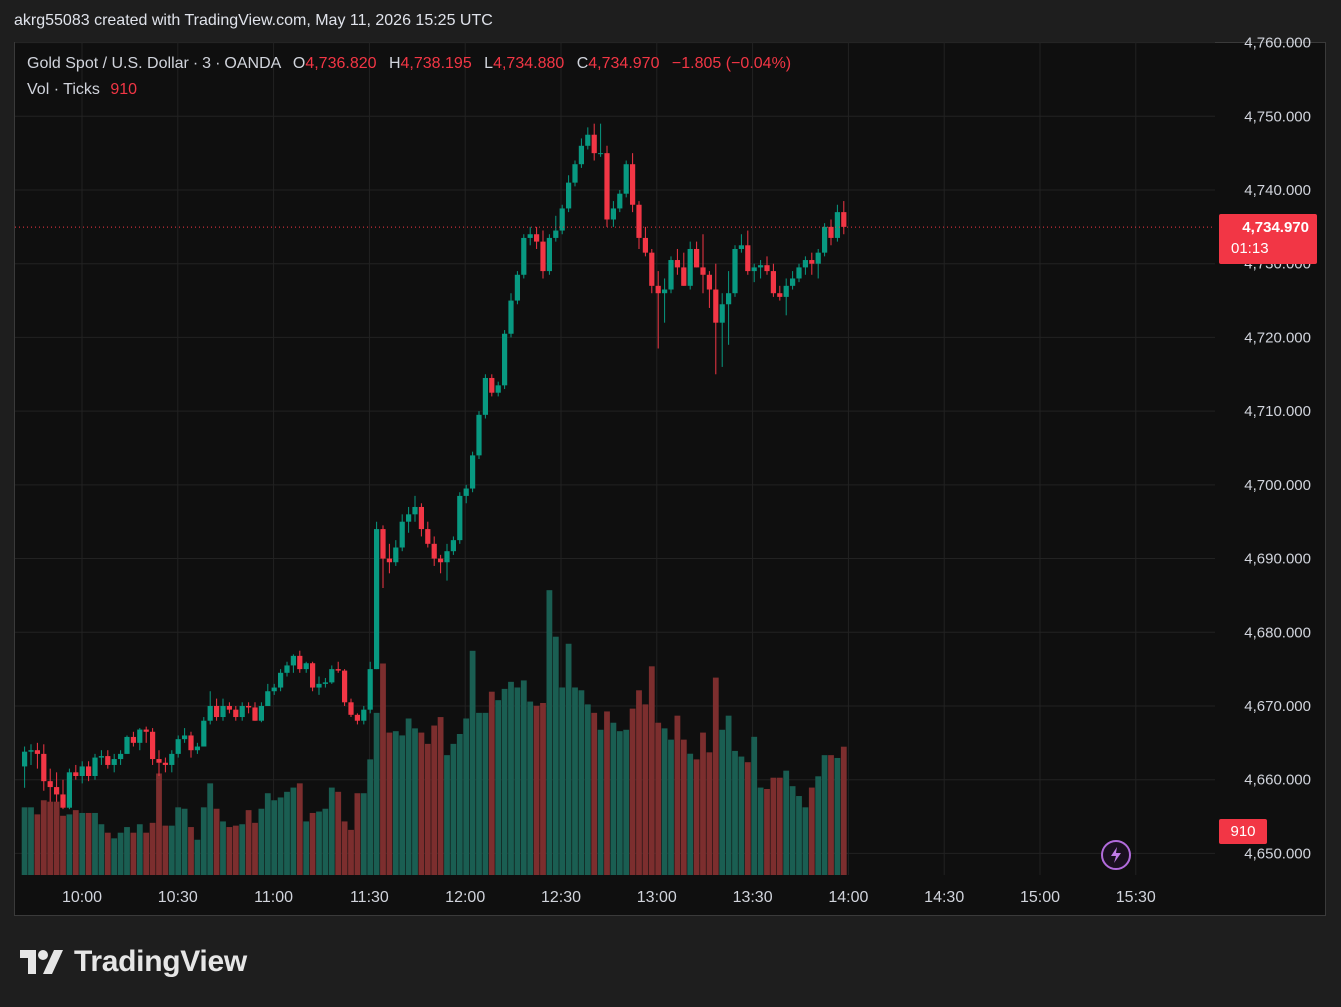 This screenshot has height=1007, width=1341. Describe the element at coordinates (132, 962) in the screenshot. I see `brand-footer: TradingView` at that location.